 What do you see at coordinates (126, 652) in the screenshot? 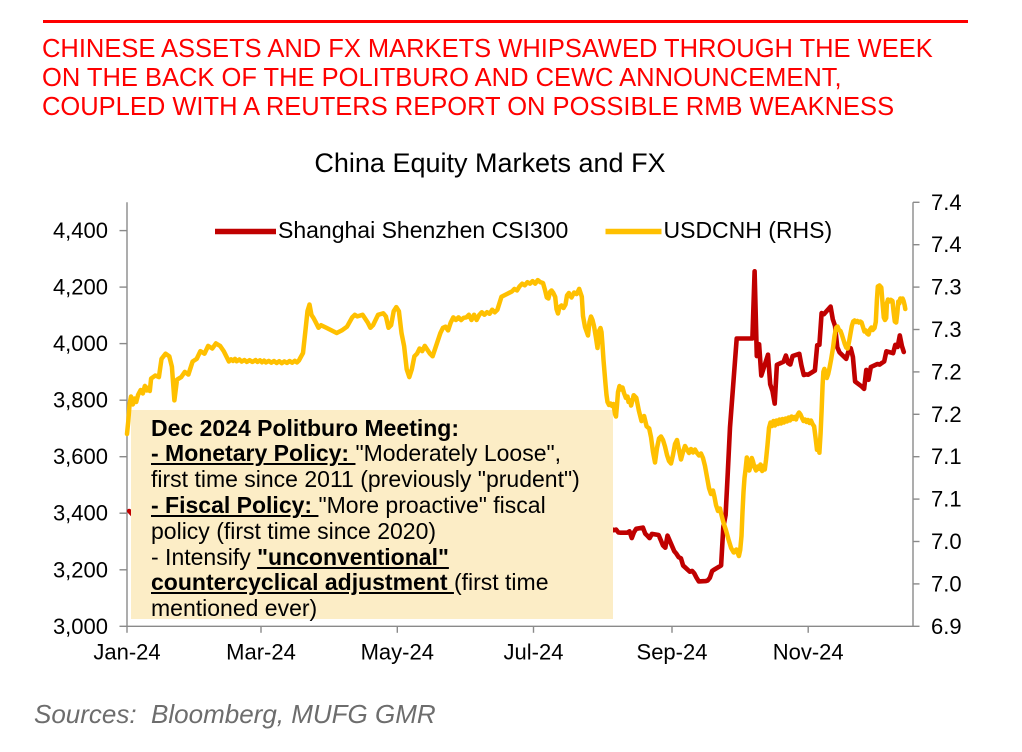
I see `svg-text: Jan-24` at bounding box center [126, 652].